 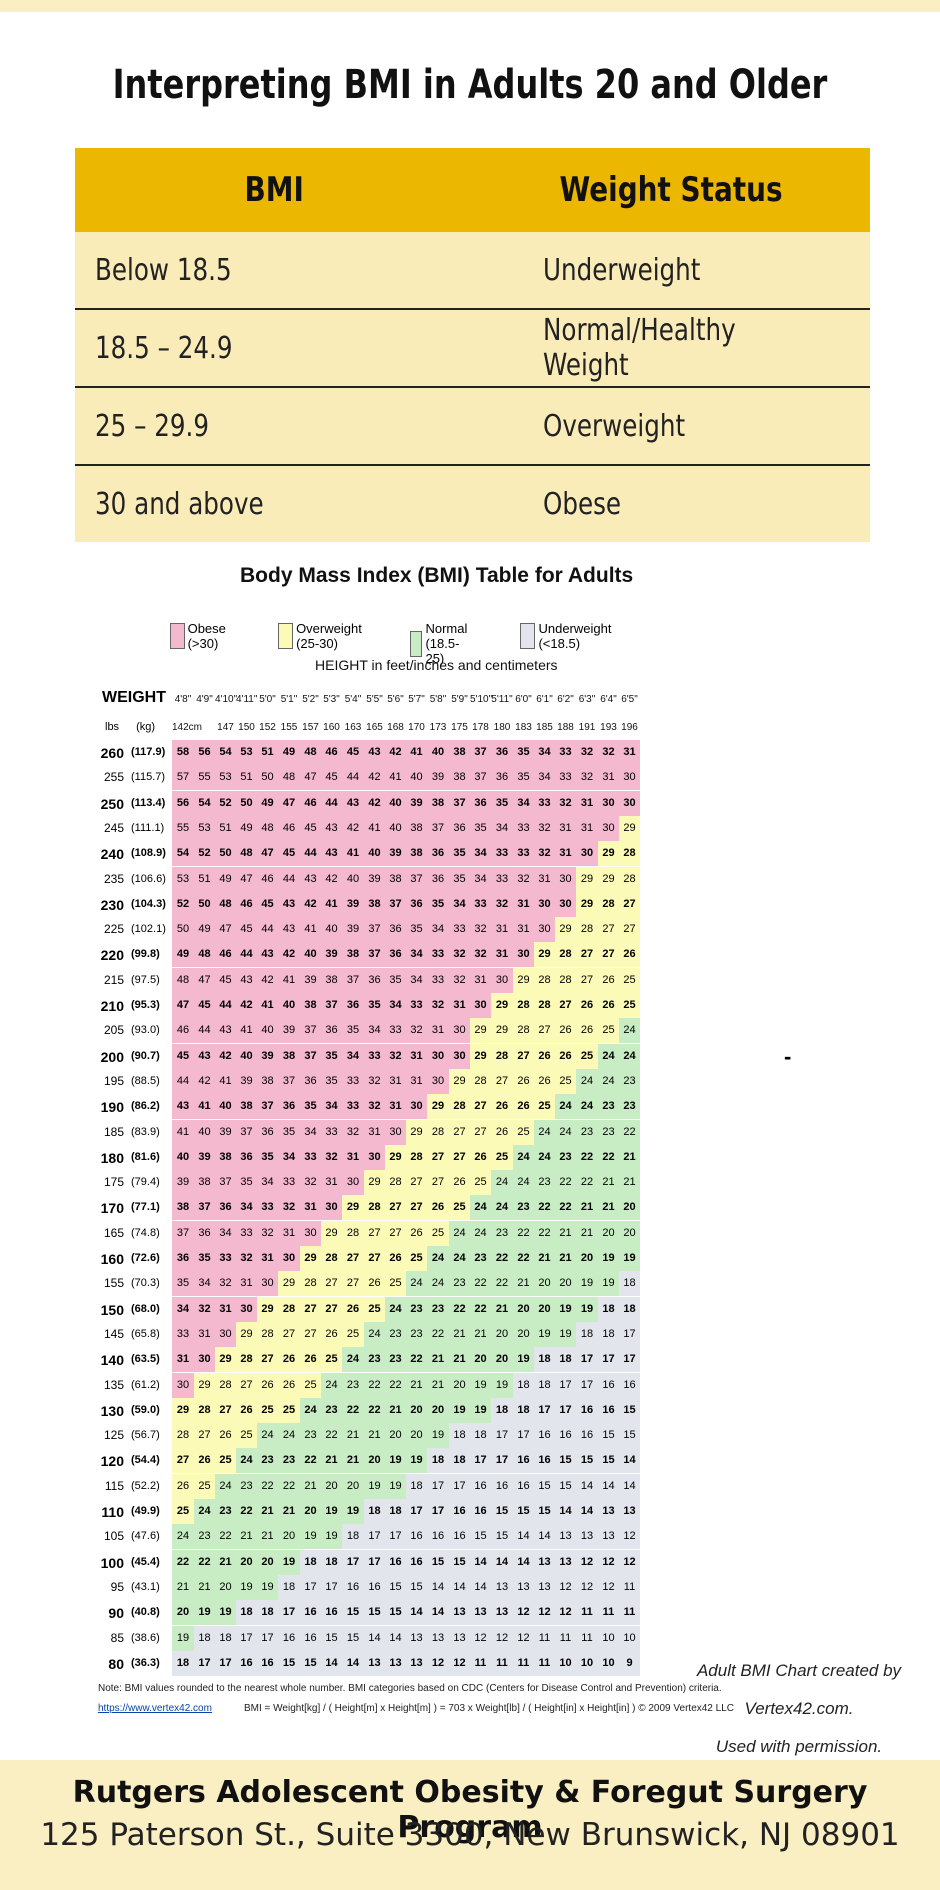 What do you see at coordinates (183, 752) in the screenshot?
I see `bmi-cell: 58` at bounding box center [183, 752].